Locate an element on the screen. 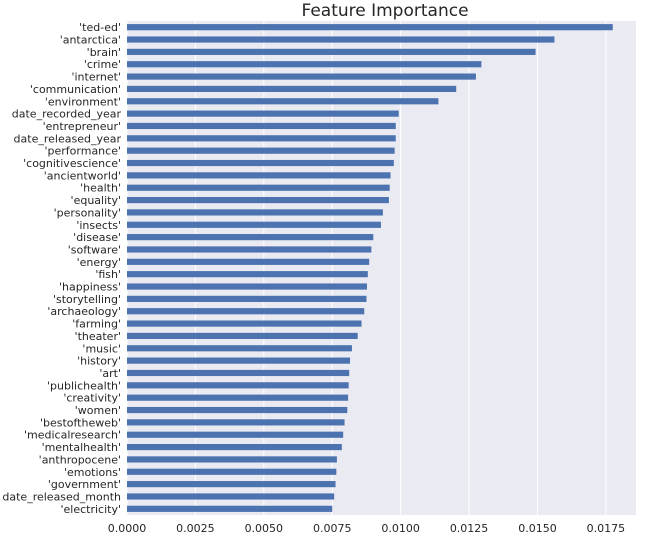 The height and width of the screenshot is (553, 652). y-tick-label: 'publichealth' is located at coordinates (84, 385).